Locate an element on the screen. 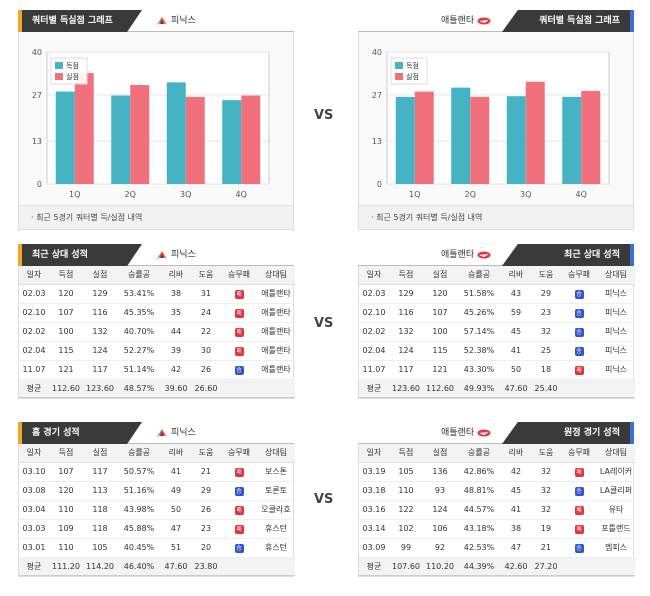 This screenshot has height=596, width=650. table-cell: 21 is located at coordinates (546, 548).